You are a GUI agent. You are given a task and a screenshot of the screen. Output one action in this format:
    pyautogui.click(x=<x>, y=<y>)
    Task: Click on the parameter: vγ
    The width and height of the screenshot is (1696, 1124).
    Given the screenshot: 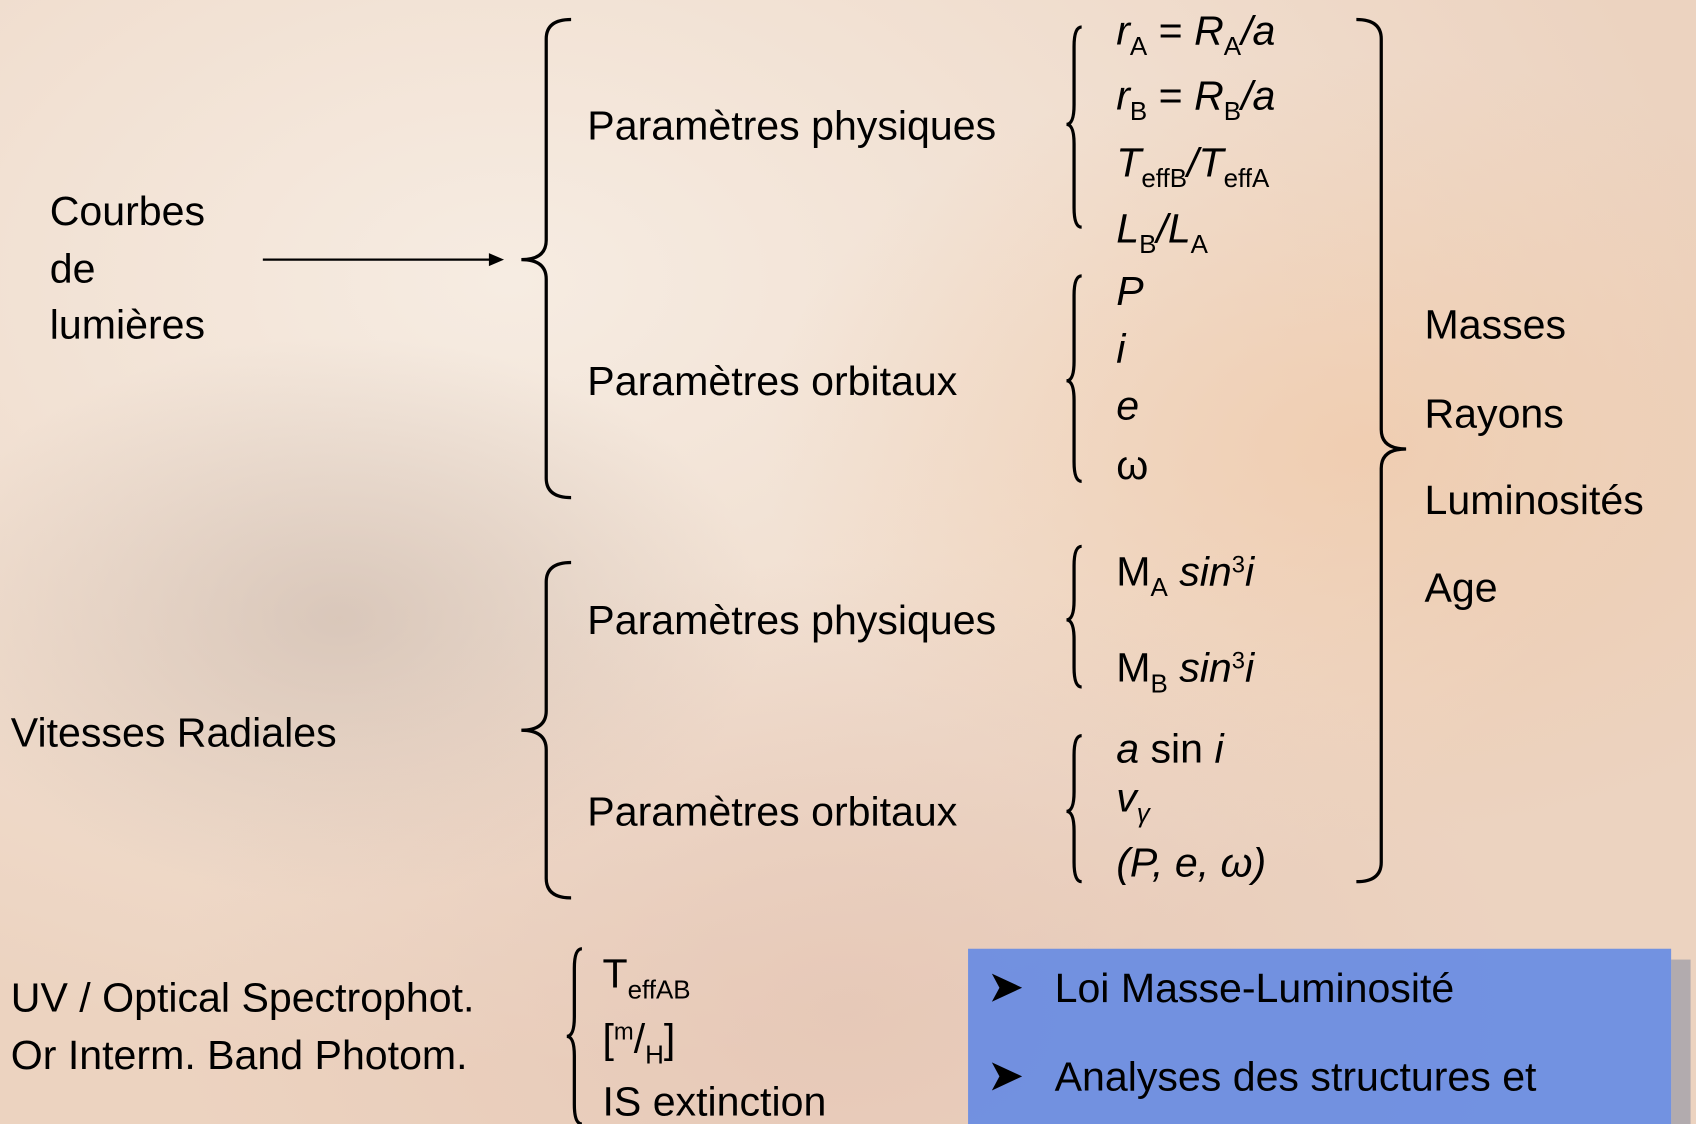 What is the action you would take?
    pyautogui.click(x=1134, y=801)
    